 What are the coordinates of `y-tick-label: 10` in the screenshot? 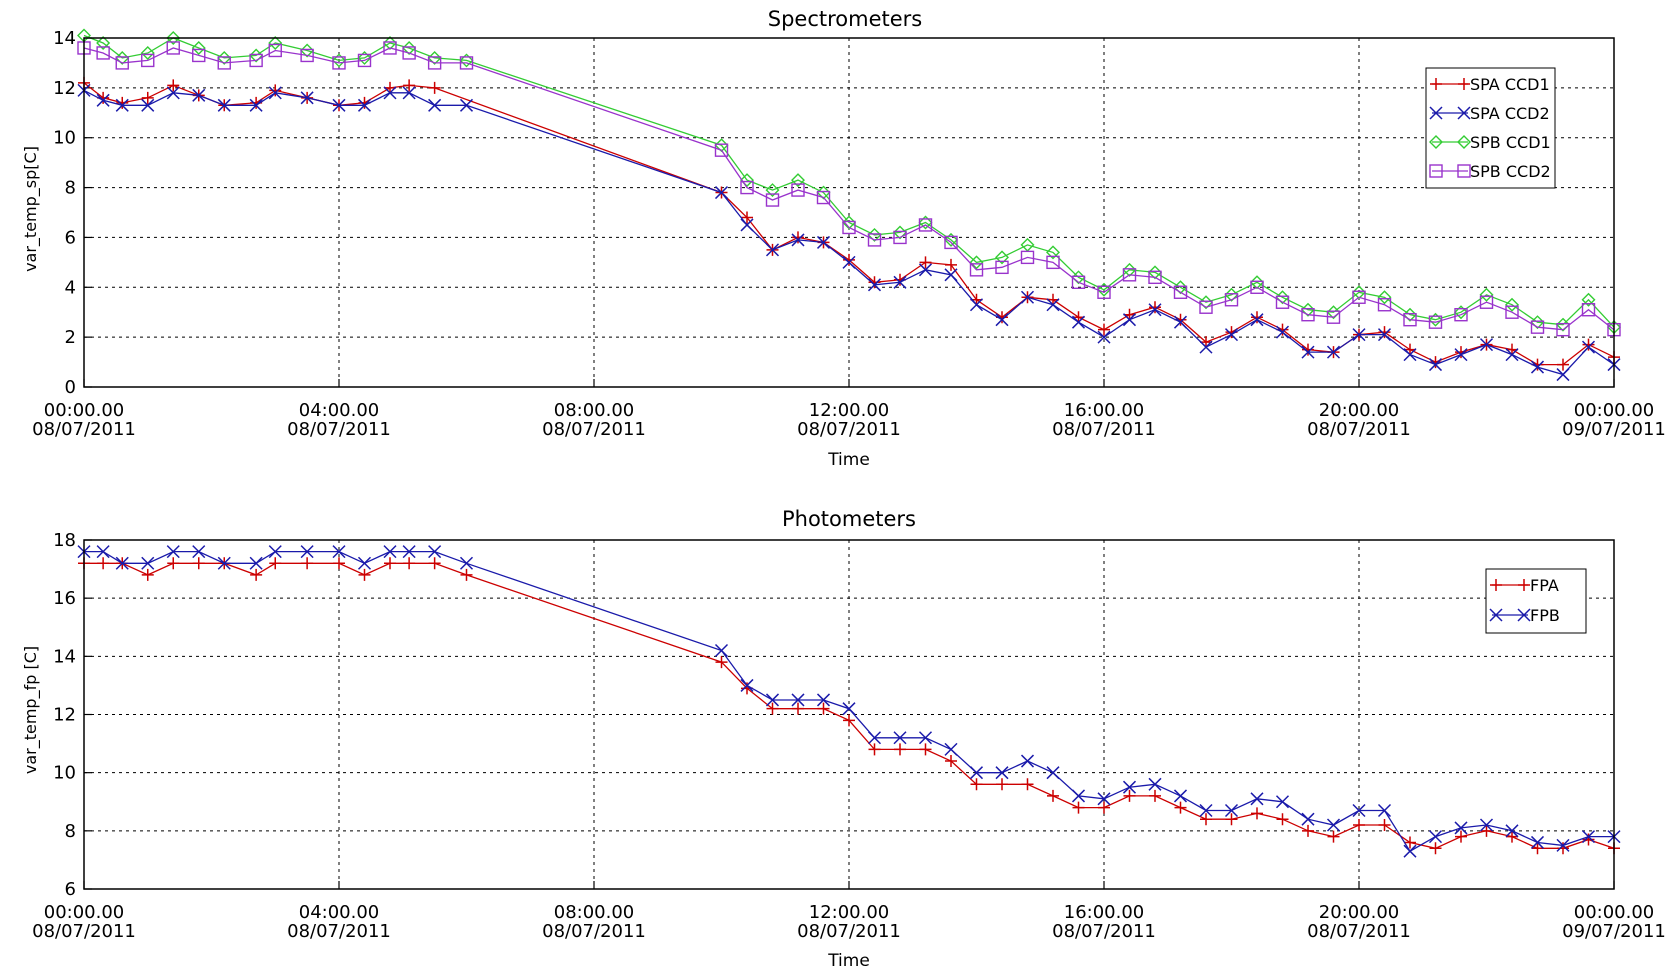 It's located at (64, 138).